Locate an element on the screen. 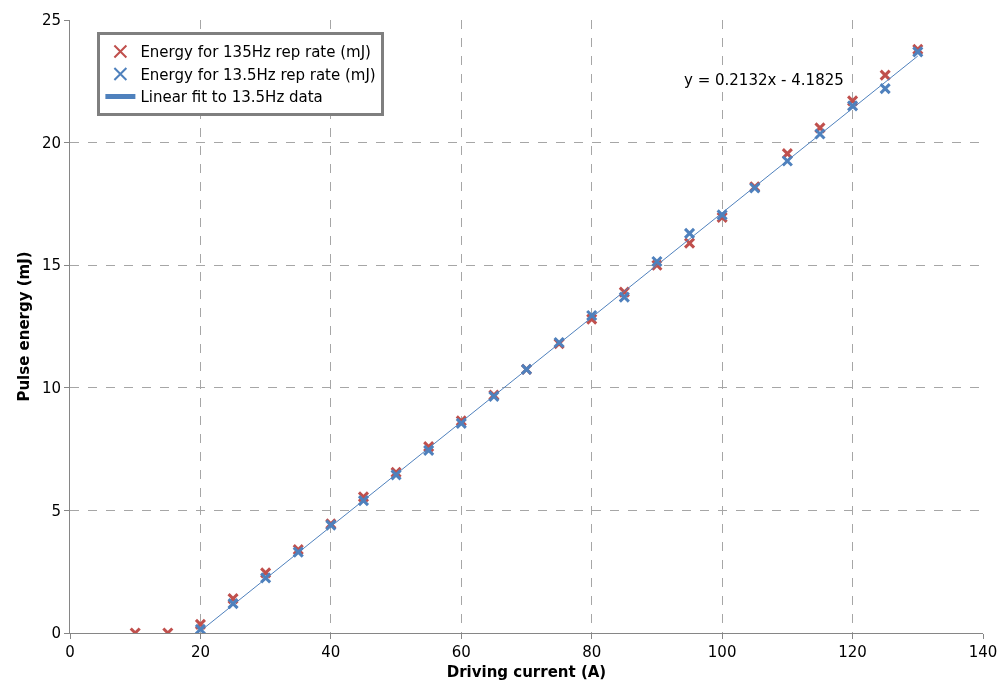 Image resolution: width=1008 pixels, height=693 pixels. x-tick-label: 100 is located at coordinates (722, 652).